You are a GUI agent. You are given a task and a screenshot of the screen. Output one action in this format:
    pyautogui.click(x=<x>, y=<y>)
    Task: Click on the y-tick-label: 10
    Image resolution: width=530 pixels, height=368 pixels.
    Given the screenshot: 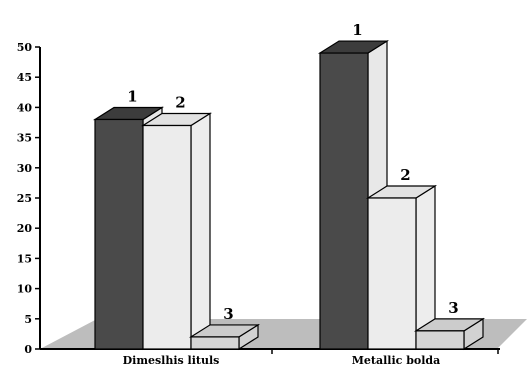 What is the action you would take?
    pyautogui.click(x=25, y=289)
    